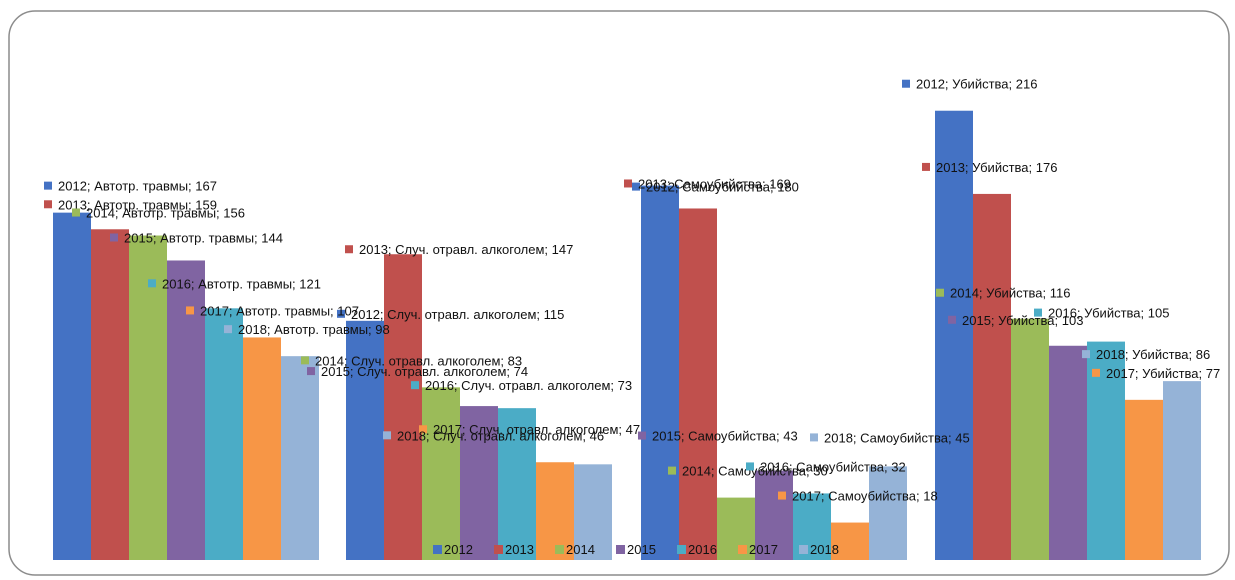  What do you see at coordinates (72, 386) in the screenshot?
I see `bar-2012-cat1` at bounding box center [72, 386].